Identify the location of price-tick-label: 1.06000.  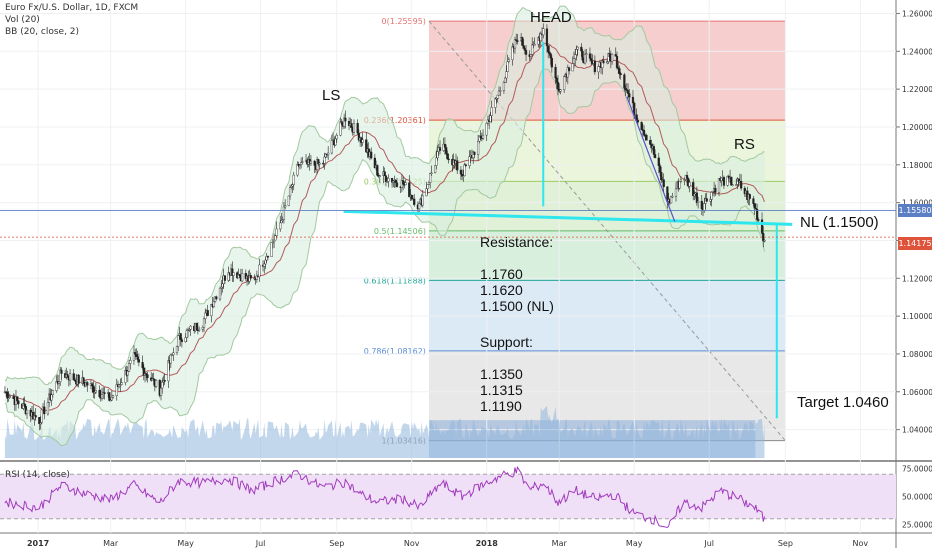
(917, 392).